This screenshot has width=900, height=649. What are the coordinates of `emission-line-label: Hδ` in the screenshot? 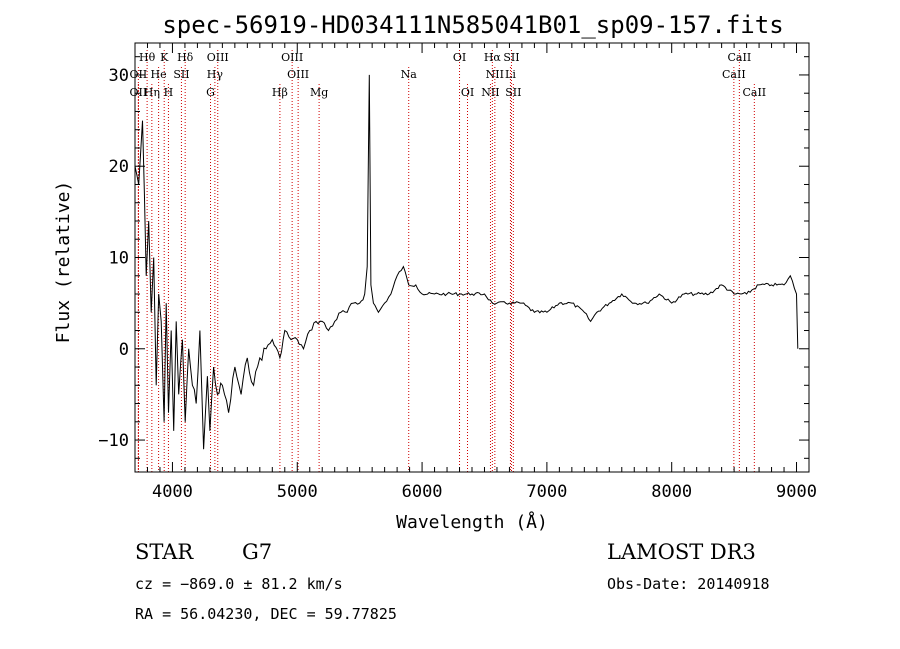 It's located at (185, 57).